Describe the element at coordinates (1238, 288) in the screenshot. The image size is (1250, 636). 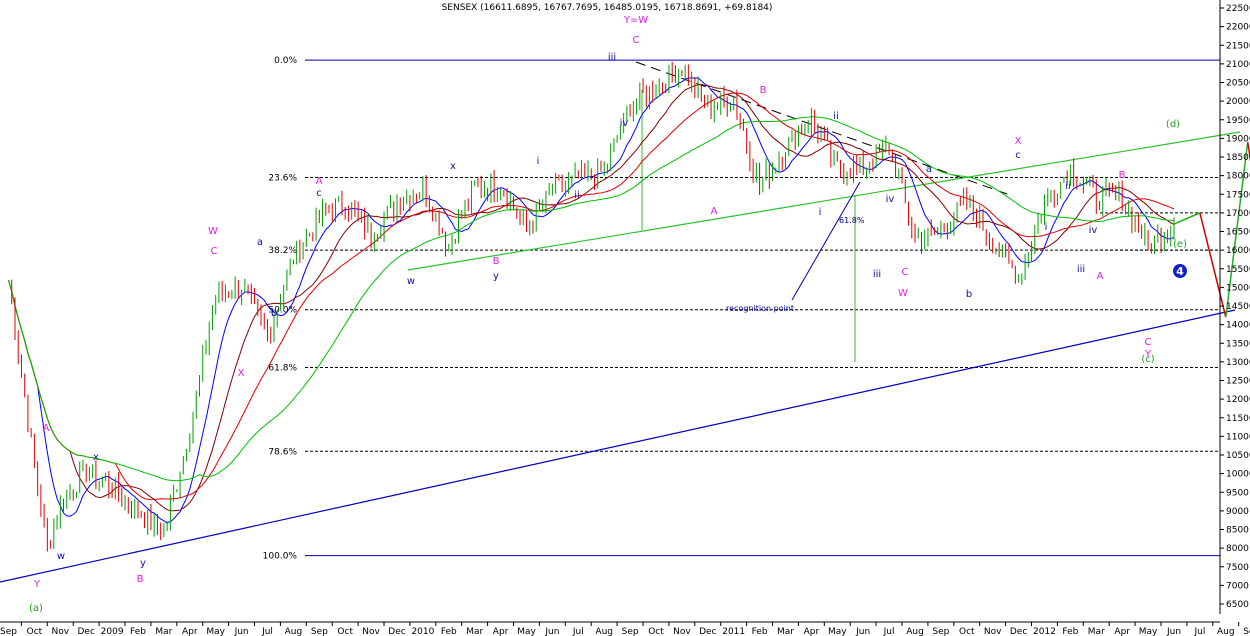
I see `y-tick-label: 15000` at that location.